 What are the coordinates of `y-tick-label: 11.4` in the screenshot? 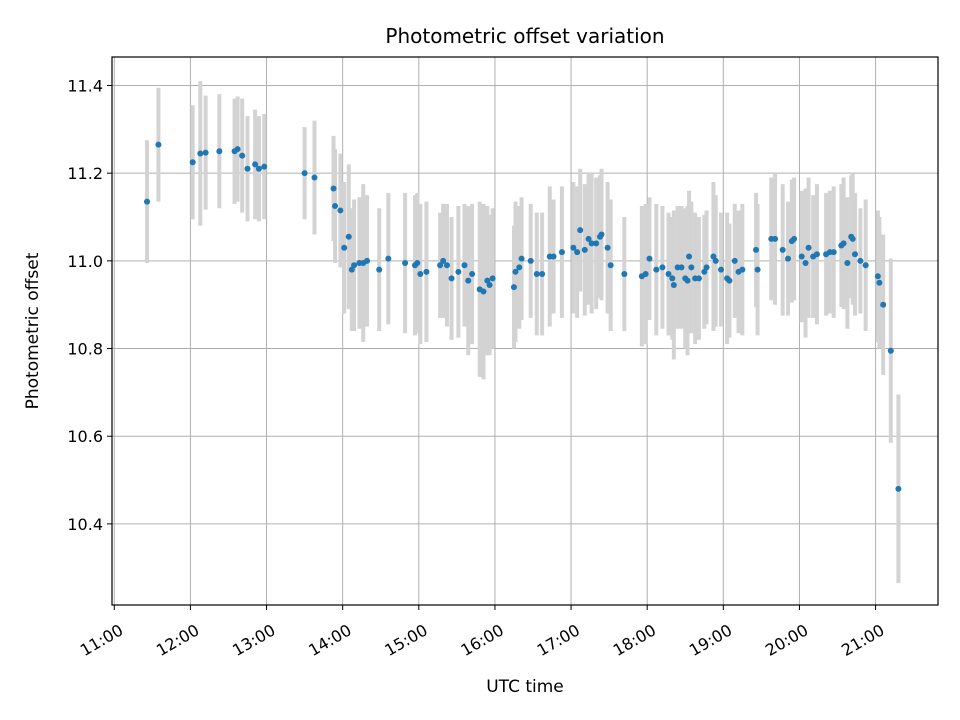 It's located at (85, 85).